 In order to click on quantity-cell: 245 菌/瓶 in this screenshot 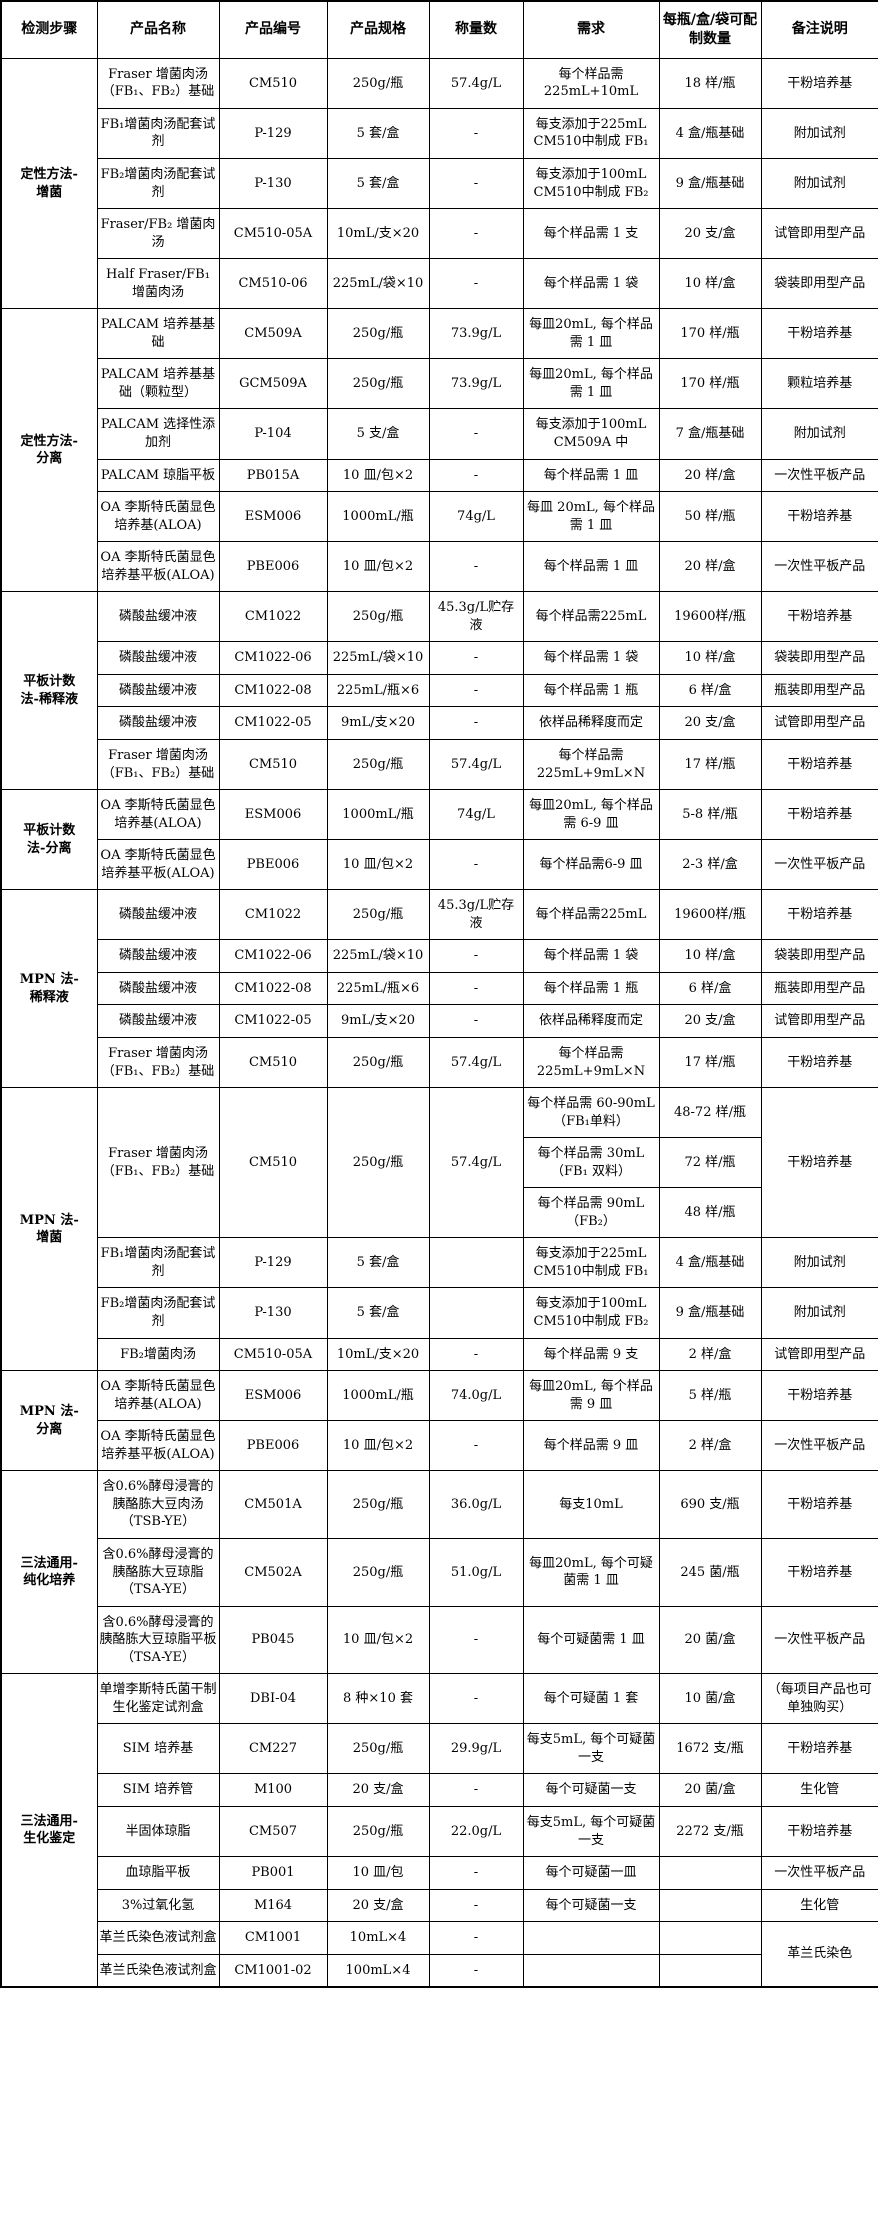, I will do `click(710, 1572)`.